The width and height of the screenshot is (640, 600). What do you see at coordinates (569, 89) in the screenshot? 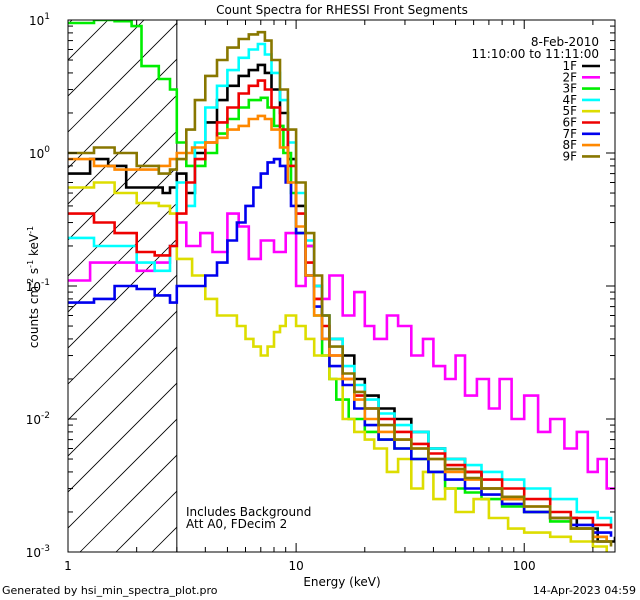
I see `legend-label-3F: 3F` at bounding box center [569, 89].